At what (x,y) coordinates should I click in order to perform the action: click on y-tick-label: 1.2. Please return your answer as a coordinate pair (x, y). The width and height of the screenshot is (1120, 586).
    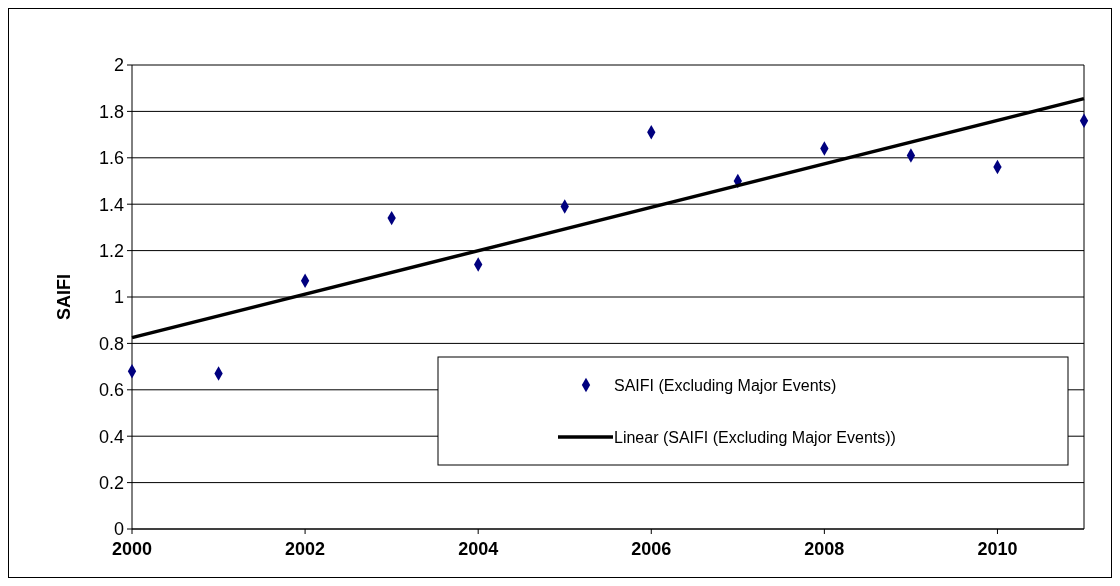
    Looking at the image, I should click on (111, 250).